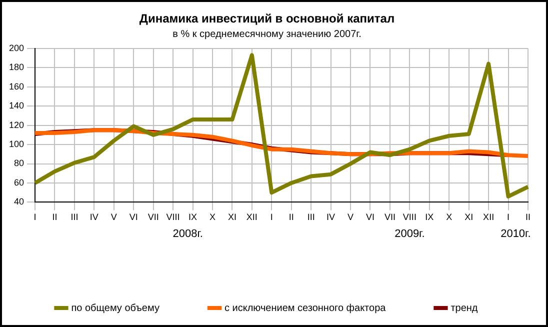  What do you see at coordinates (267, 34) in the screenshot?
I see `chart-subtitle: в % к среднемесячному значению 2007г.` at bounding box center [267, 34].